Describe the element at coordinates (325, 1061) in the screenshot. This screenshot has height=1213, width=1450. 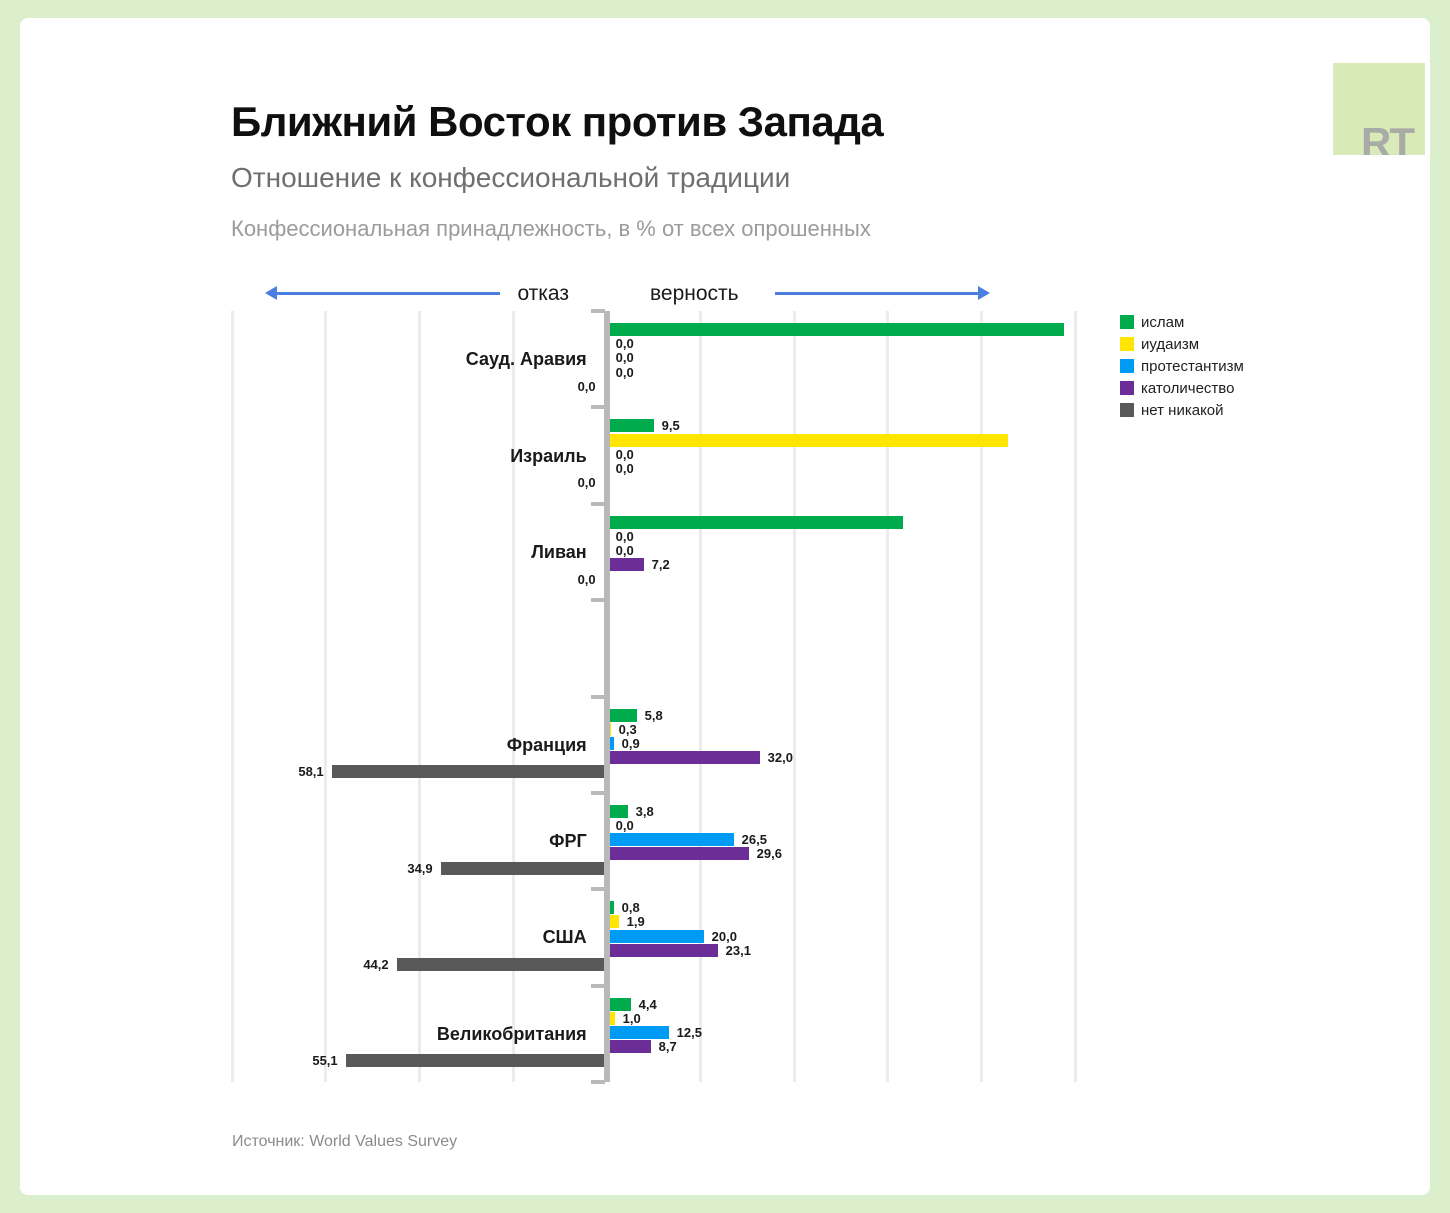
I see `value-label-7-4: 55,1` at that location.